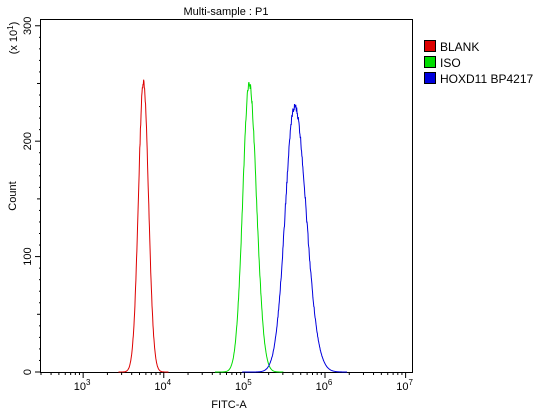  What do you see at coordinates (249, 227) in the screenshot?
I see `series-line-iso` at bounding box center [249, 227].